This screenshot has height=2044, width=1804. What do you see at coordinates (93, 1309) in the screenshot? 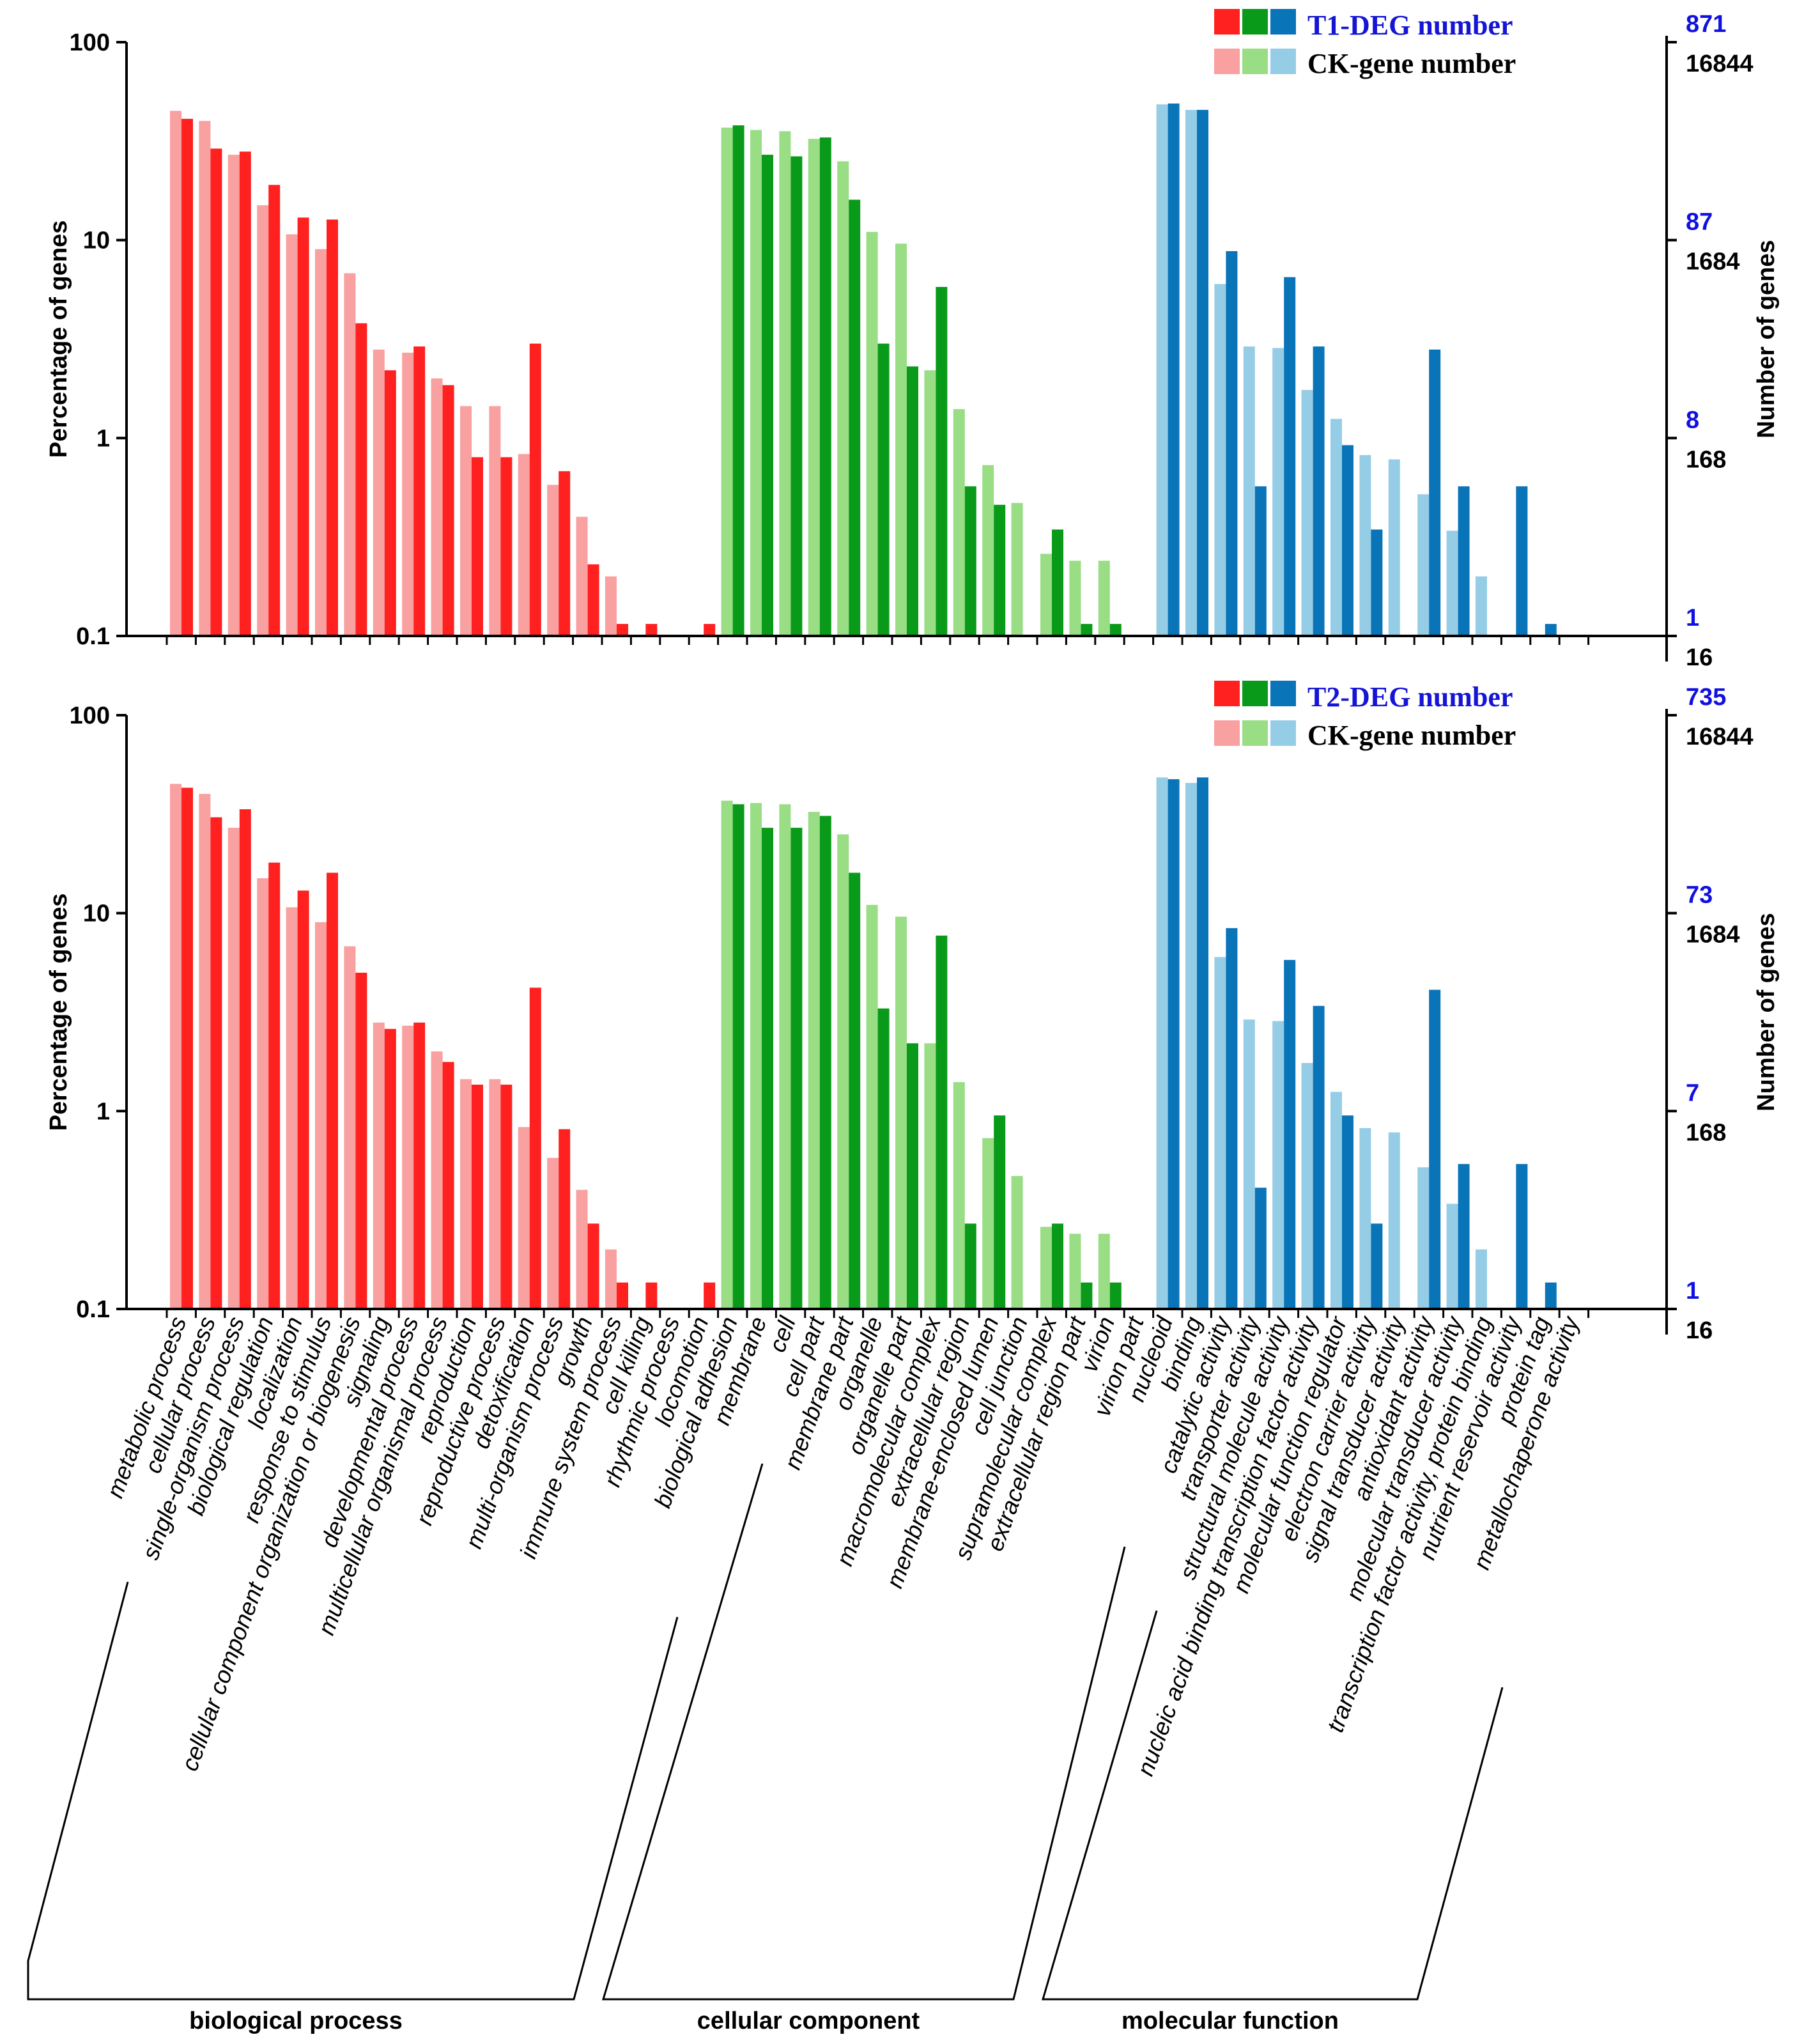
I see `left-y-tick-label: 0.1` at bounding box center [93, 1309].